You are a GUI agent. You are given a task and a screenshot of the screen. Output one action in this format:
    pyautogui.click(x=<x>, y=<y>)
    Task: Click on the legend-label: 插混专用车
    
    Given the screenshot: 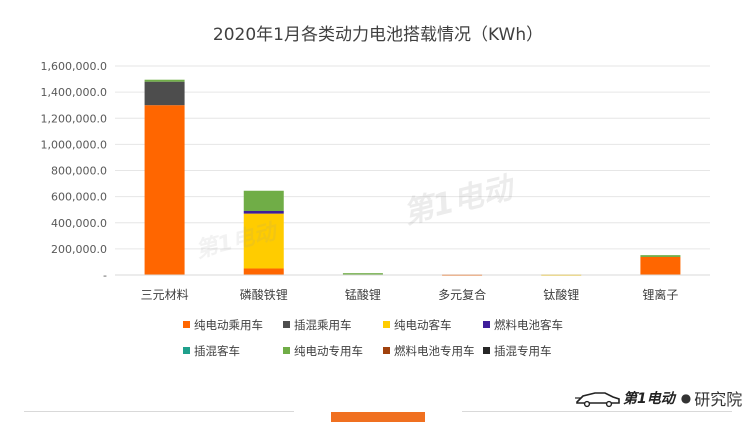 What is the action you would take?
    pyautogui.click(x=523, y=350)
    